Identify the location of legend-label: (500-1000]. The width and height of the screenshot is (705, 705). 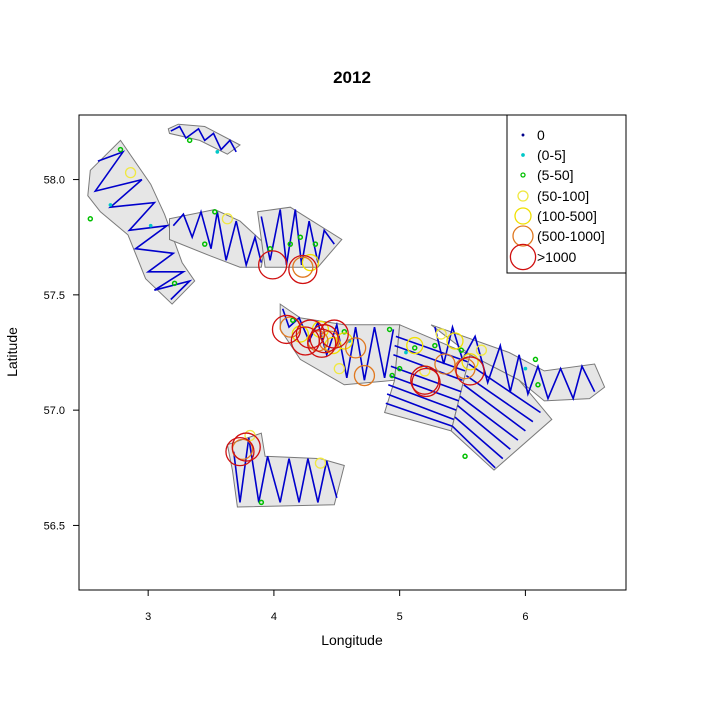
(571, 236).